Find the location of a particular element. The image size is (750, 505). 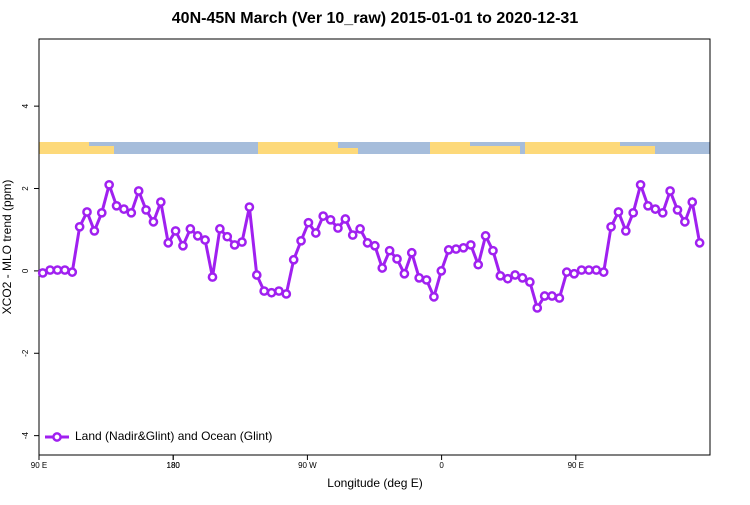

y-axis-label: XCO2 - MLO trend (ppm) is located at coordinates (7, 247).